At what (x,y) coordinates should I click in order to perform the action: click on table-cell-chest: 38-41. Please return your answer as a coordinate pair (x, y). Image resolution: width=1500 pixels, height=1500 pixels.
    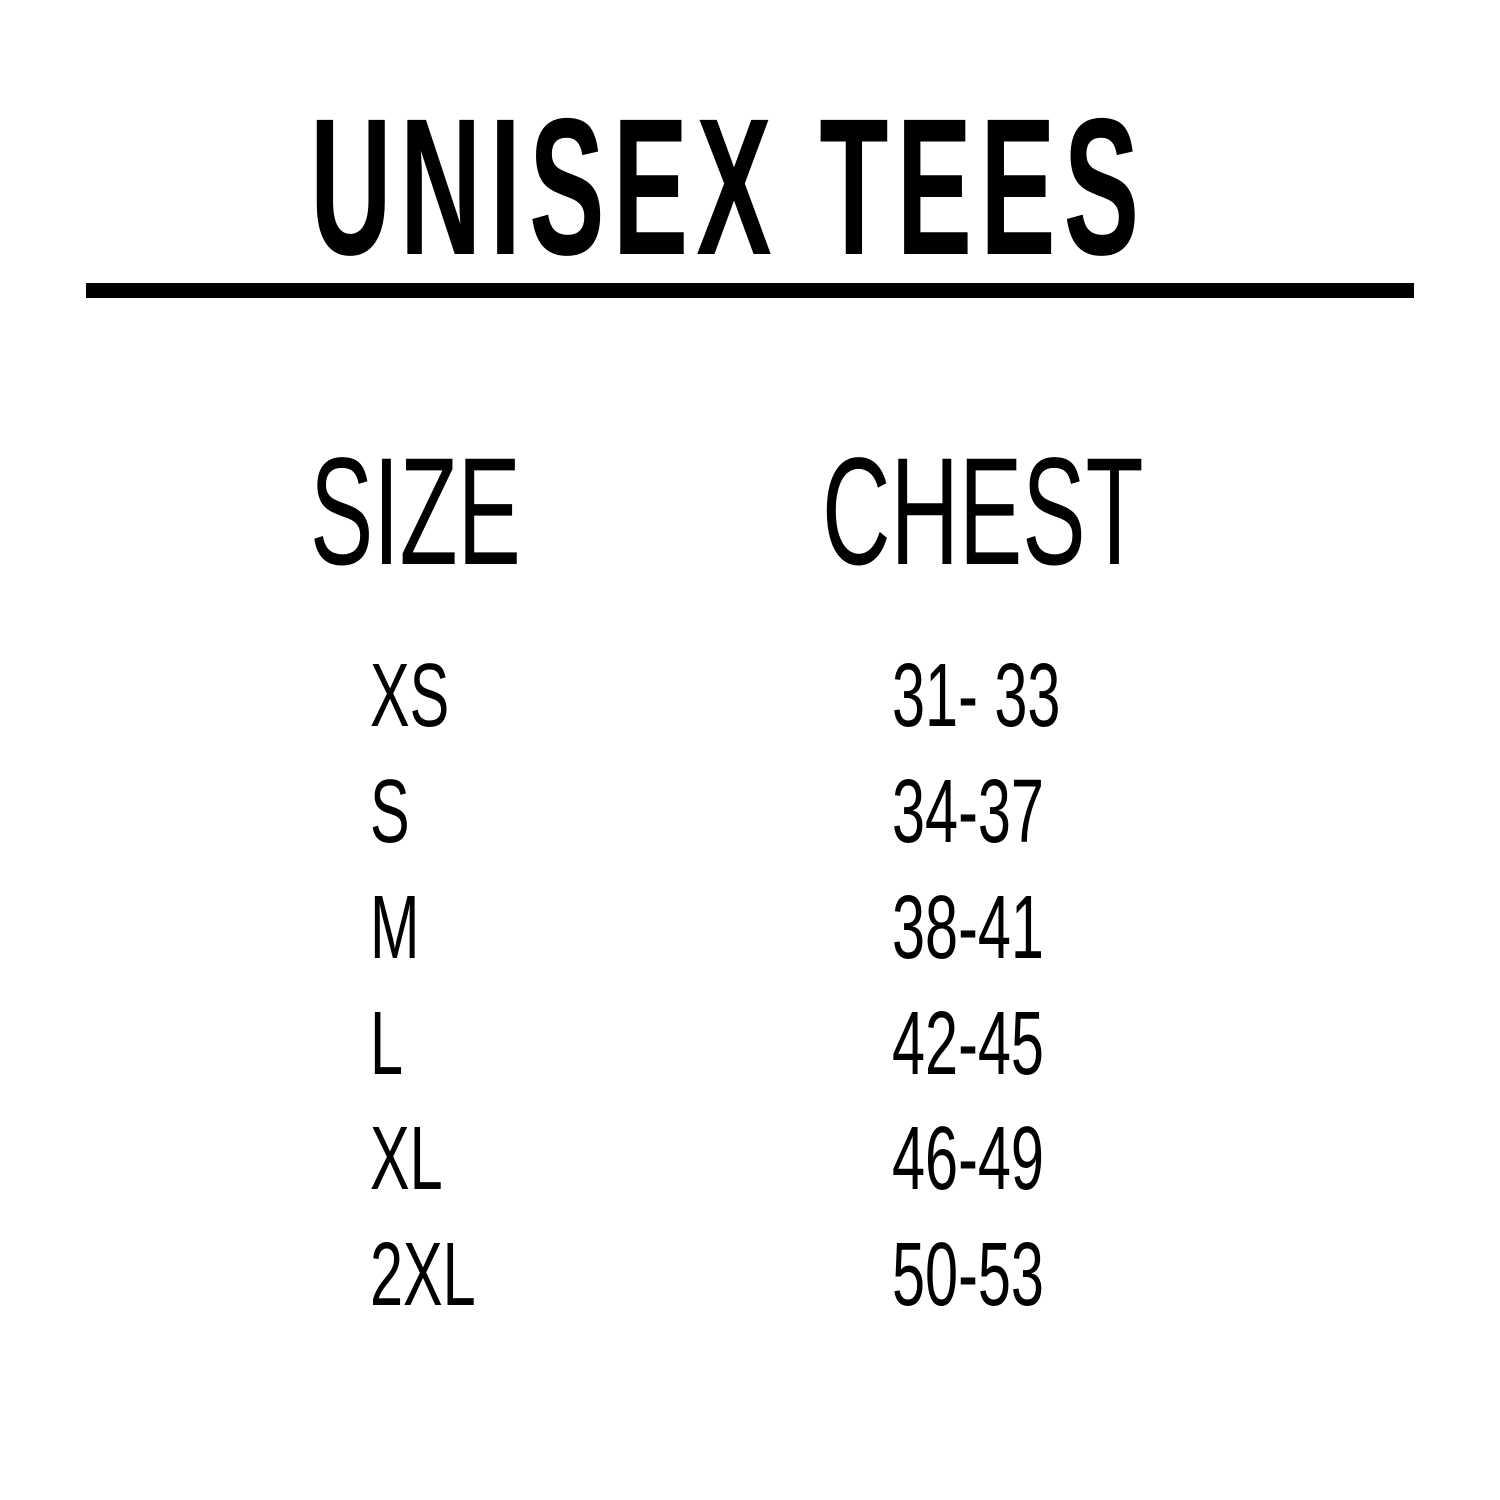
    Looking at the image, I should click on (968, 928).